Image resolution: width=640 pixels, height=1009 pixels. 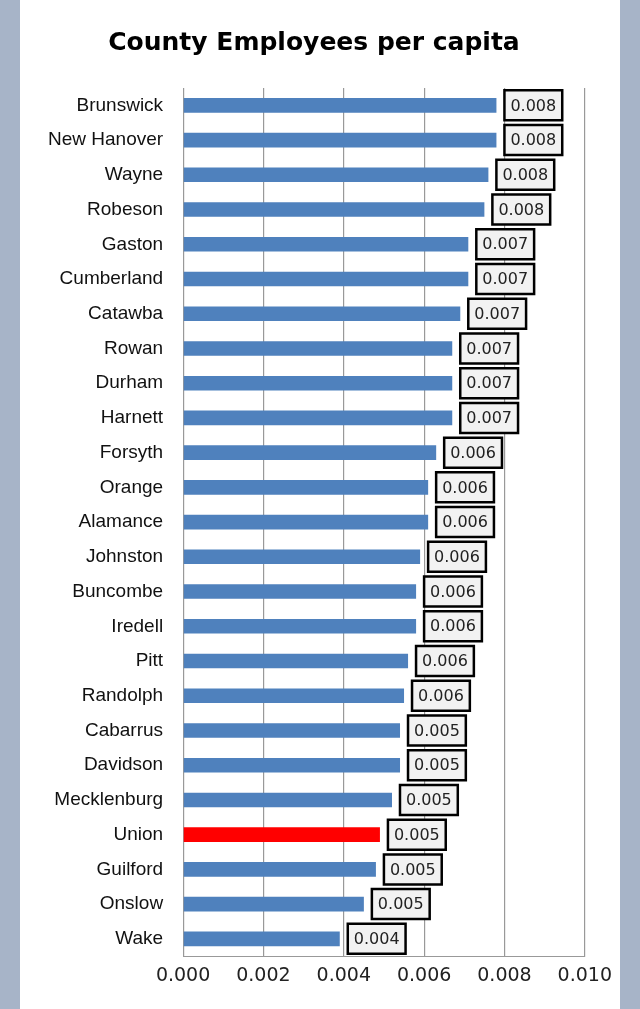 What do you see at coordinates (109, 799) in the screenshot?
I see `y-tick-label: Mecklenburg` at bounding box center [109, 799].